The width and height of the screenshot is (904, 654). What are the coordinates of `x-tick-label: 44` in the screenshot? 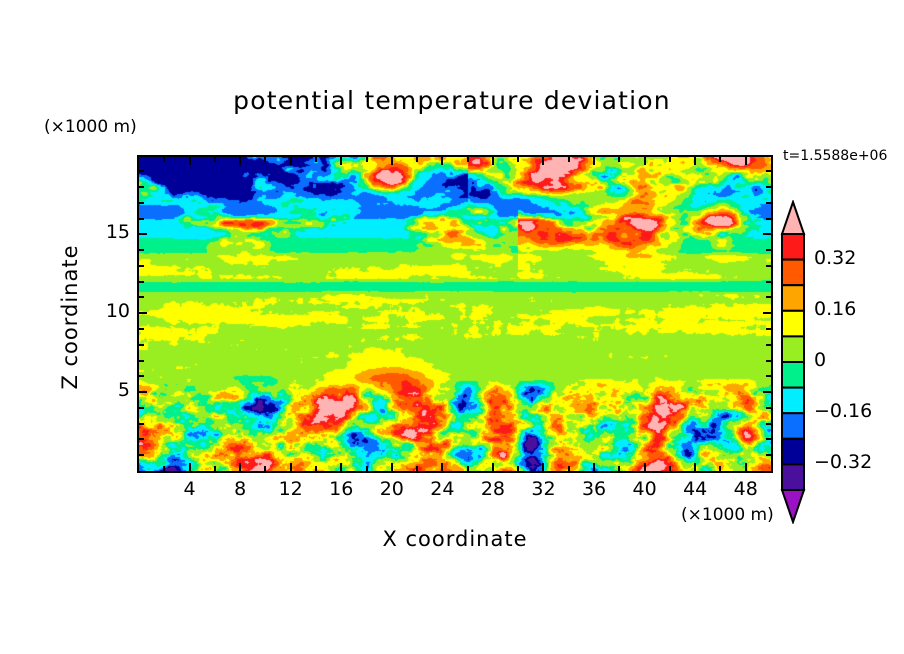 It's located at (695, 489).